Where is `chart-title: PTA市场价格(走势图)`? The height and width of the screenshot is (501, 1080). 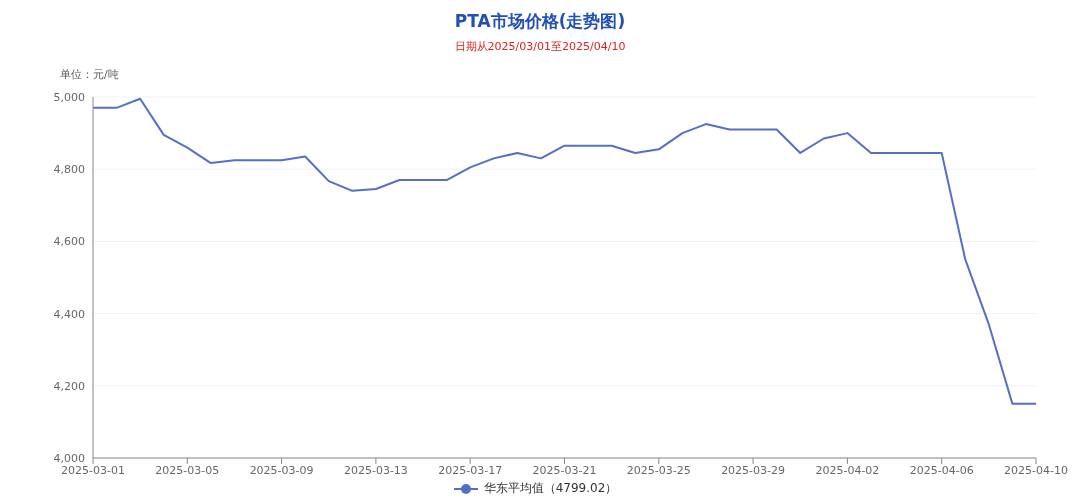 chart-title: PTA市场价格(走势图) is located at coordinates (540, 21).